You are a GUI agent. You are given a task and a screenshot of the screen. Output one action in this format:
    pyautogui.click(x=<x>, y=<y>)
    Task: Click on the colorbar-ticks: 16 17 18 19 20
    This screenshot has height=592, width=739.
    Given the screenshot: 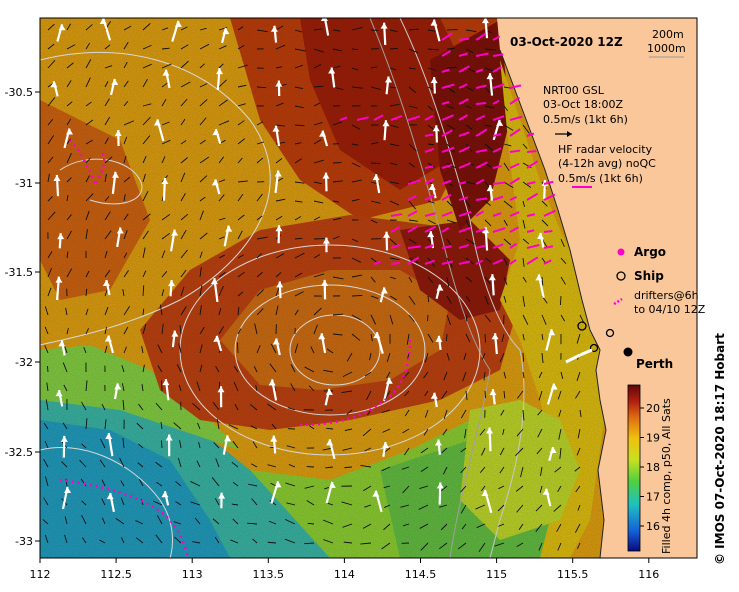 What is the action you would take?
    pyautogui.click(x=650, y=467)
    